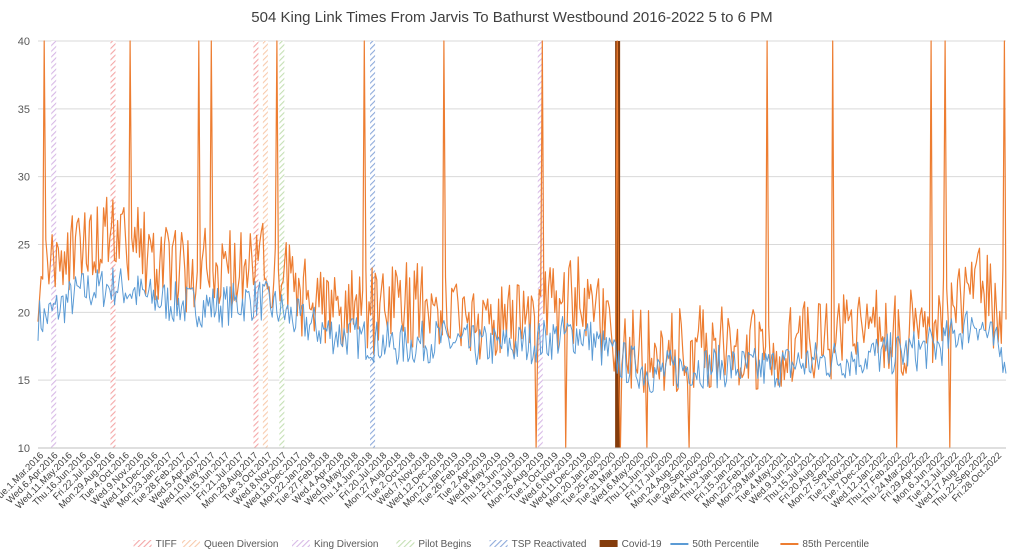  What do you see at coordinates (24, 246) in the screenshot?
I see `y-tick-label: 25` at bounding box center [24, 246].